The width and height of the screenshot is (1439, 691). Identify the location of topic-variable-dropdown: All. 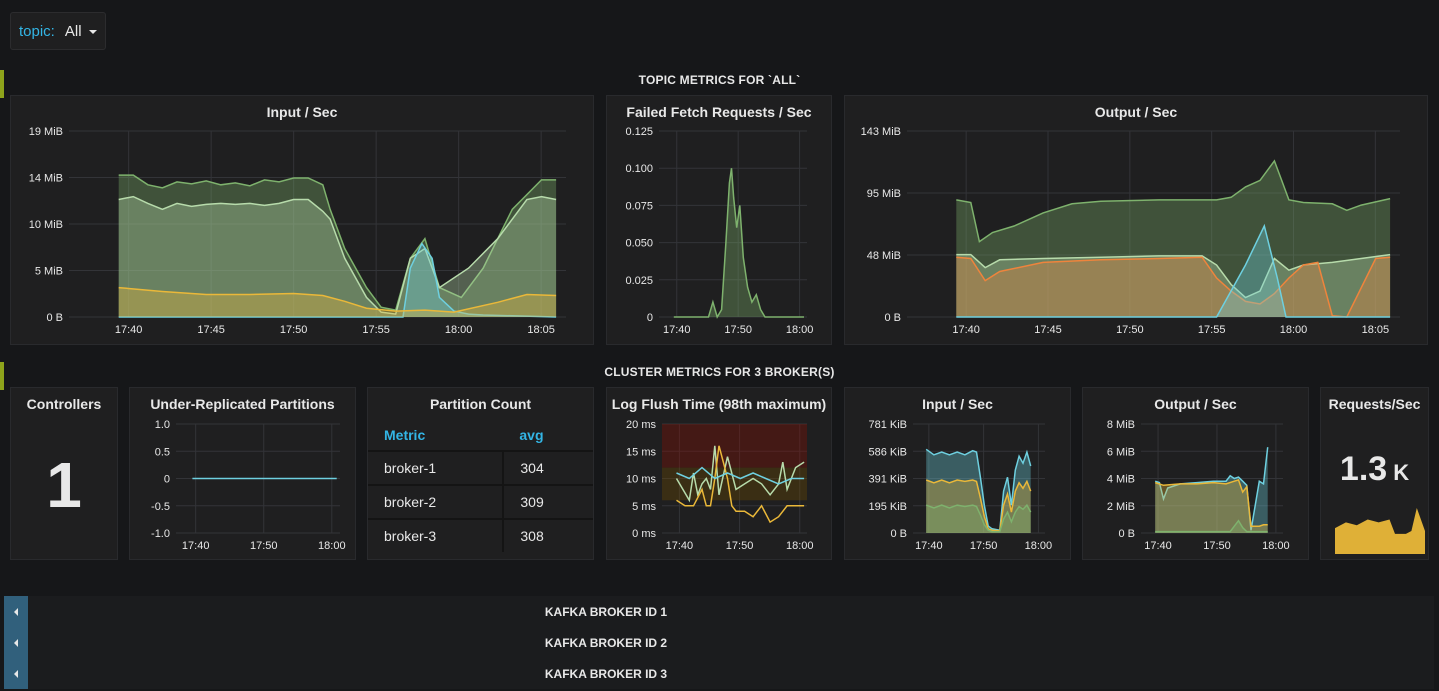
(81, 31).